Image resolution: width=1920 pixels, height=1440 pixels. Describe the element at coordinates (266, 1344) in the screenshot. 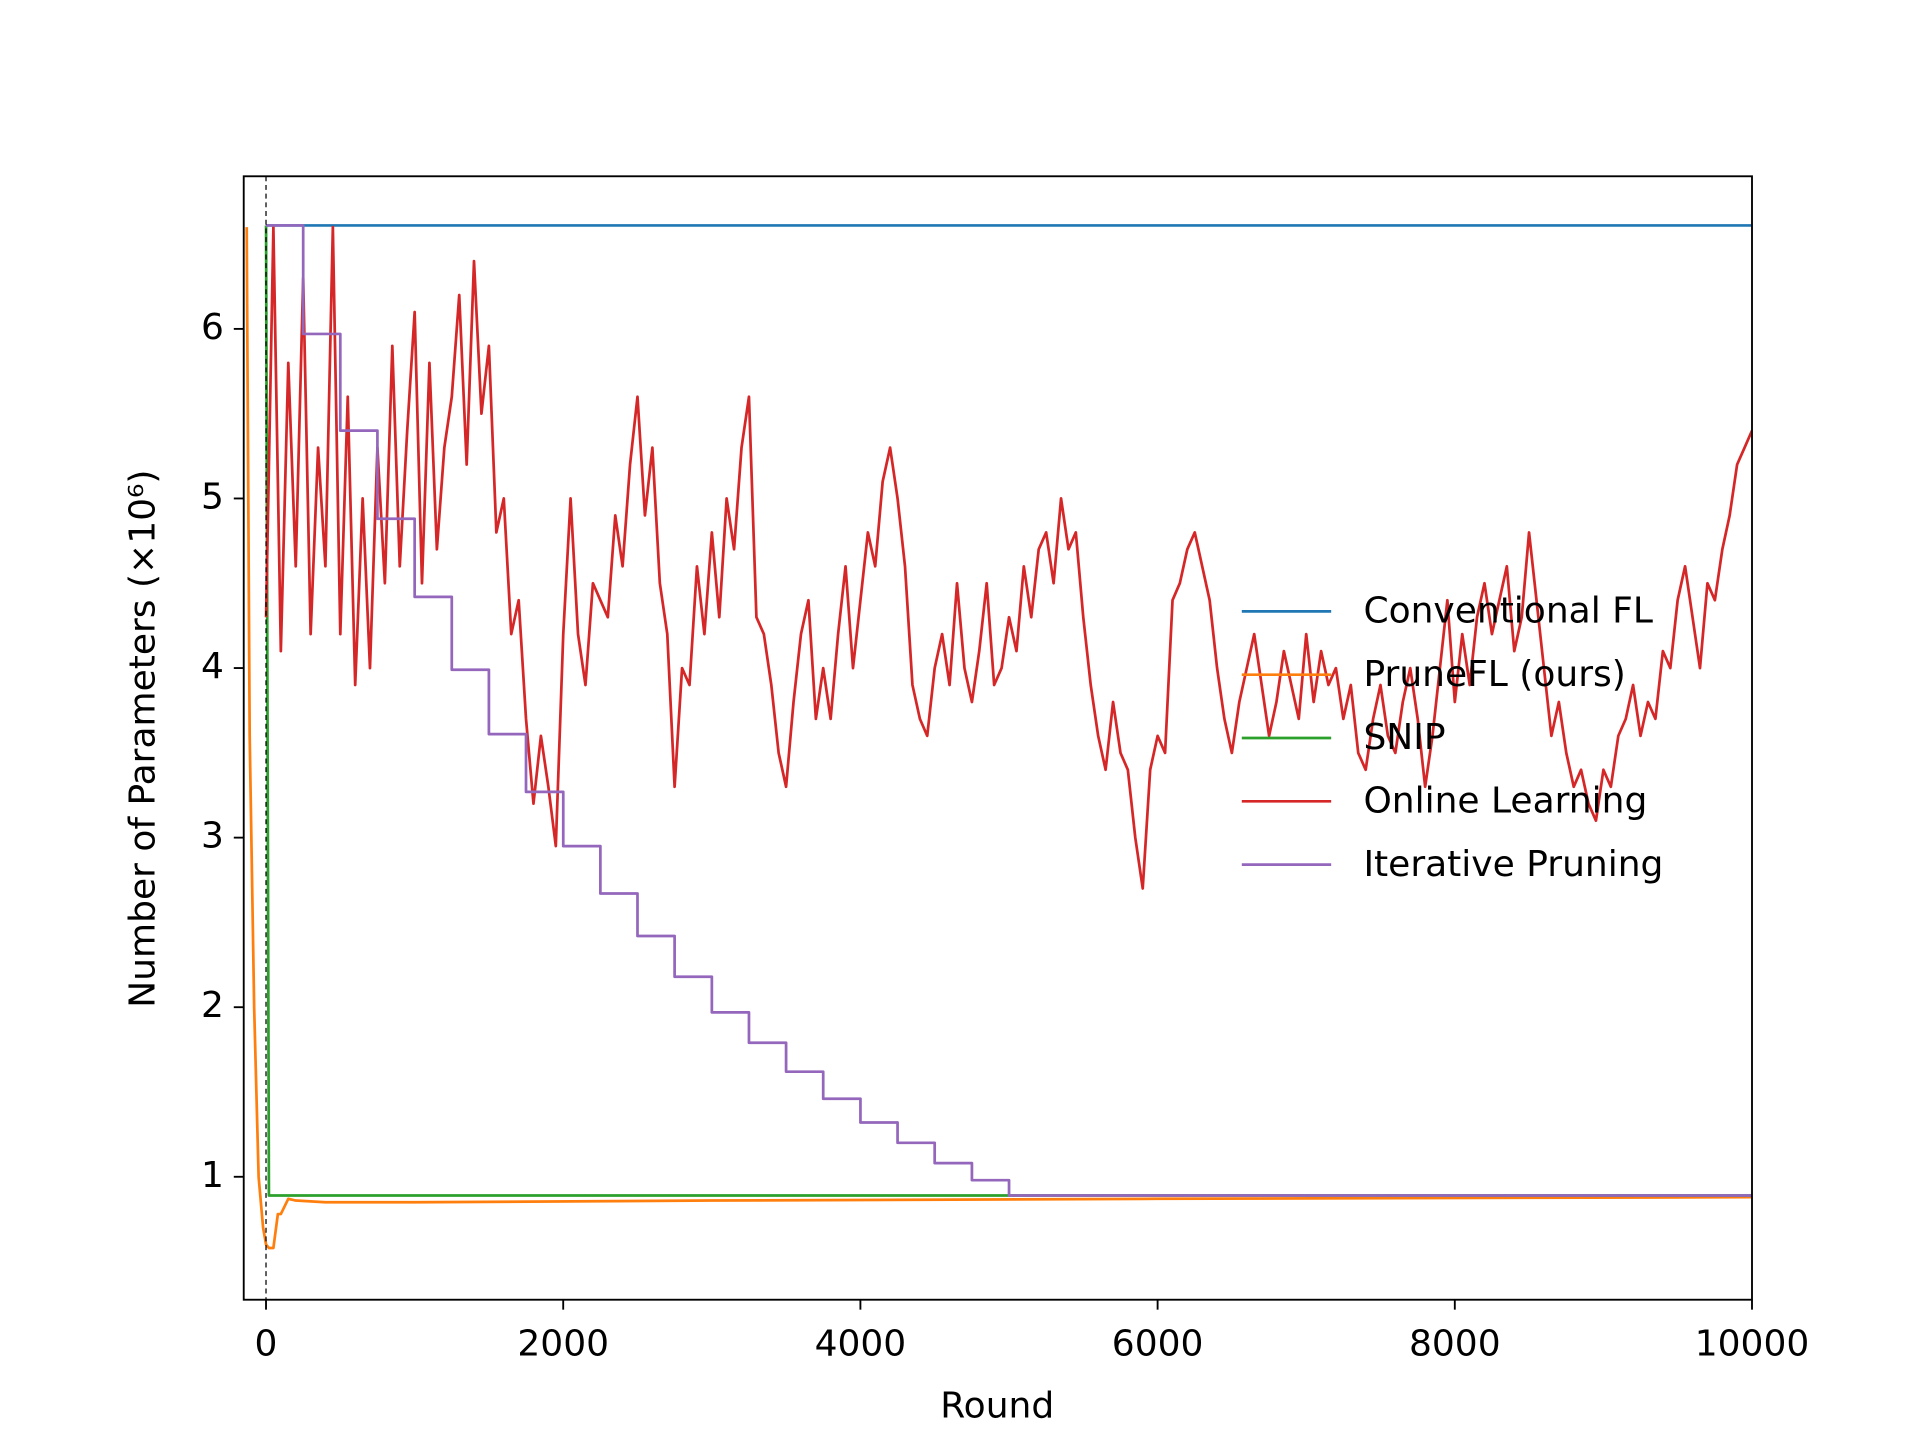

I see `x-tick-label: 0` at that location.